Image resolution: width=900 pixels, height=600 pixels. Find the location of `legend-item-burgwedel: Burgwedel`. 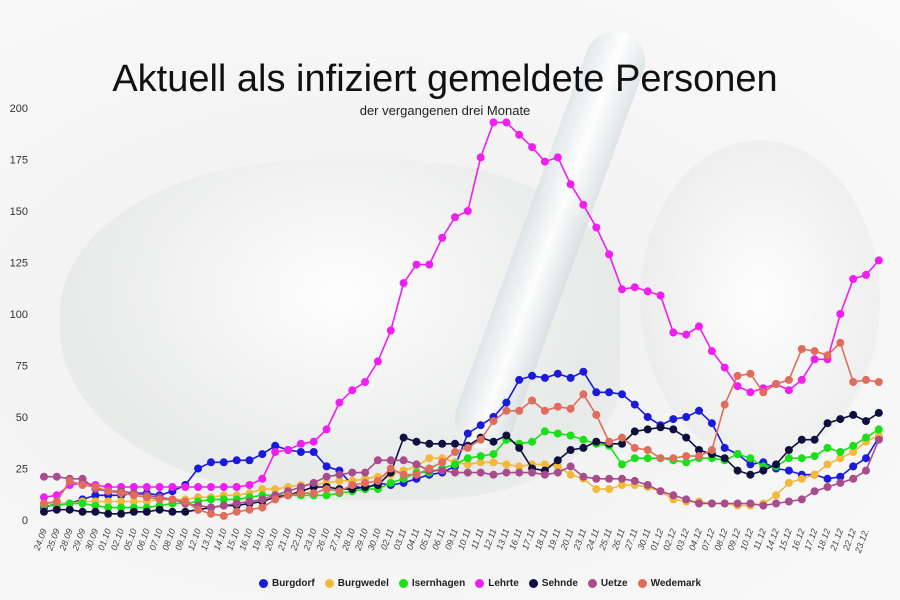

legend-item-burgwedel: Burgwedel is located at coordinates (356, 583).